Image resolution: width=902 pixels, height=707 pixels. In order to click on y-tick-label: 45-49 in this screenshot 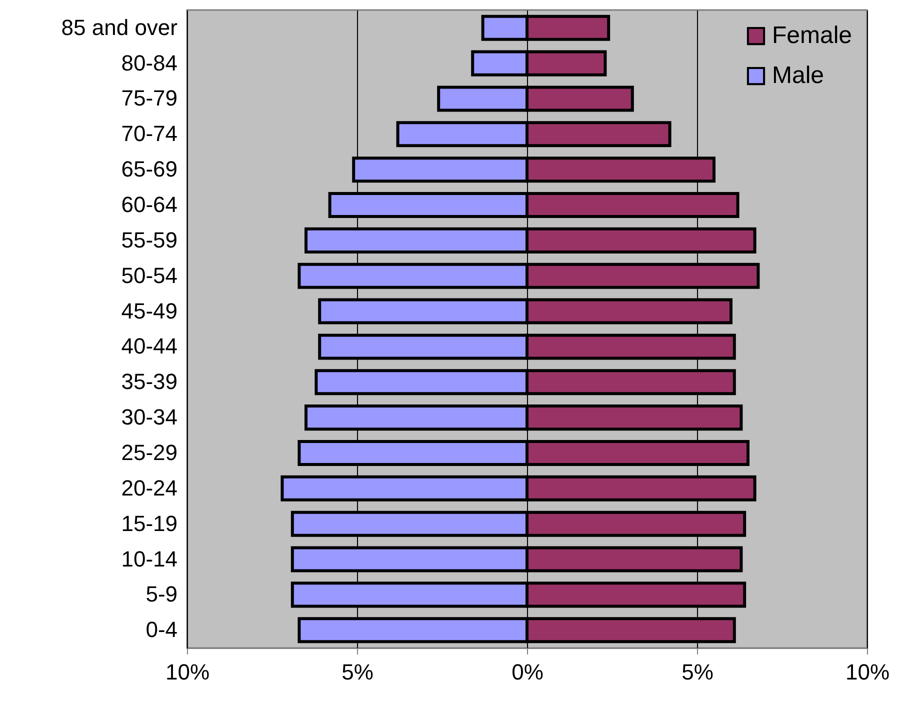, I will do `click(149, 311)`.